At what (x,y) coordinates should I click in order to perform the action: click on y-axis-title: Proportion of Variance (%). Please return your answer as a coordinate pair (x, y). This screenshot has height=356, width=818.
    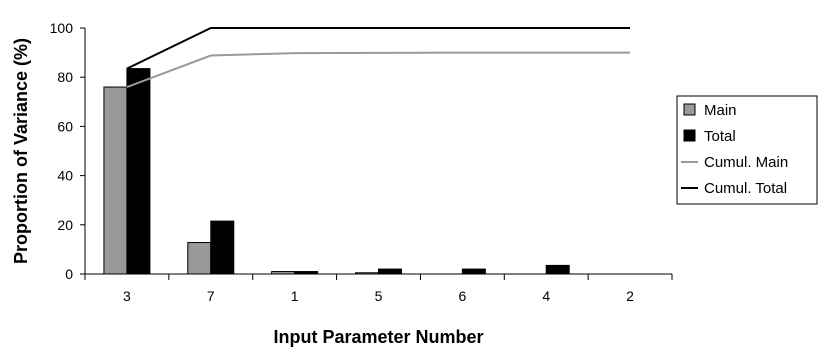
    Looking at the image, I should click on (21, 151).